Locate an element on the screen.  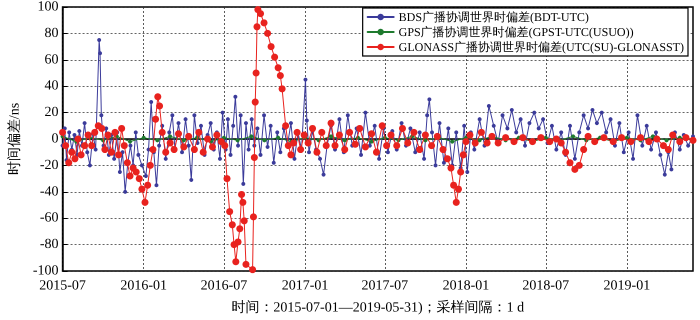
y-tick-label: -100 is located at coordinates (45, 271).